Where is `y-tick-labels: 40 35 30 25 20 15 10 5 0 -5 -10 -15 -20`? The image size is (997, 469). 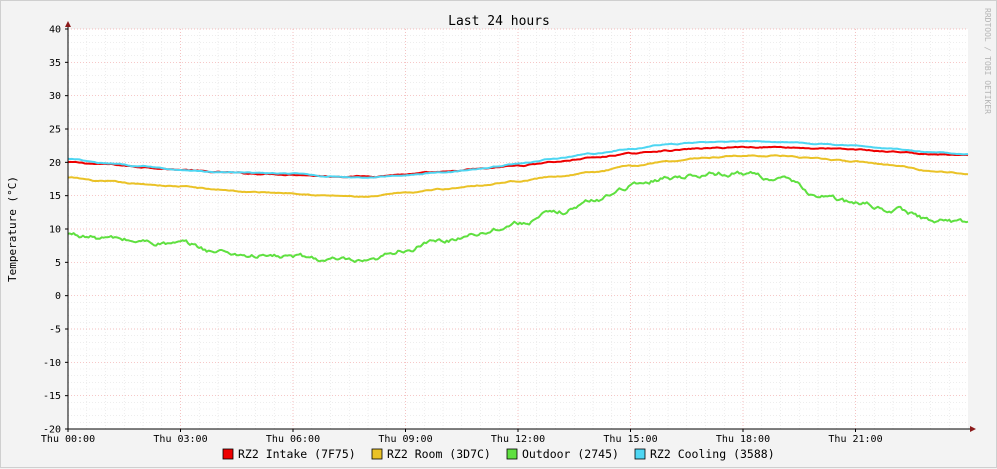 y-tick-labels: 40 35 30 25 20 15 10 5 0 -5 -10 -15 -20 is located at coordinates (55, 230).